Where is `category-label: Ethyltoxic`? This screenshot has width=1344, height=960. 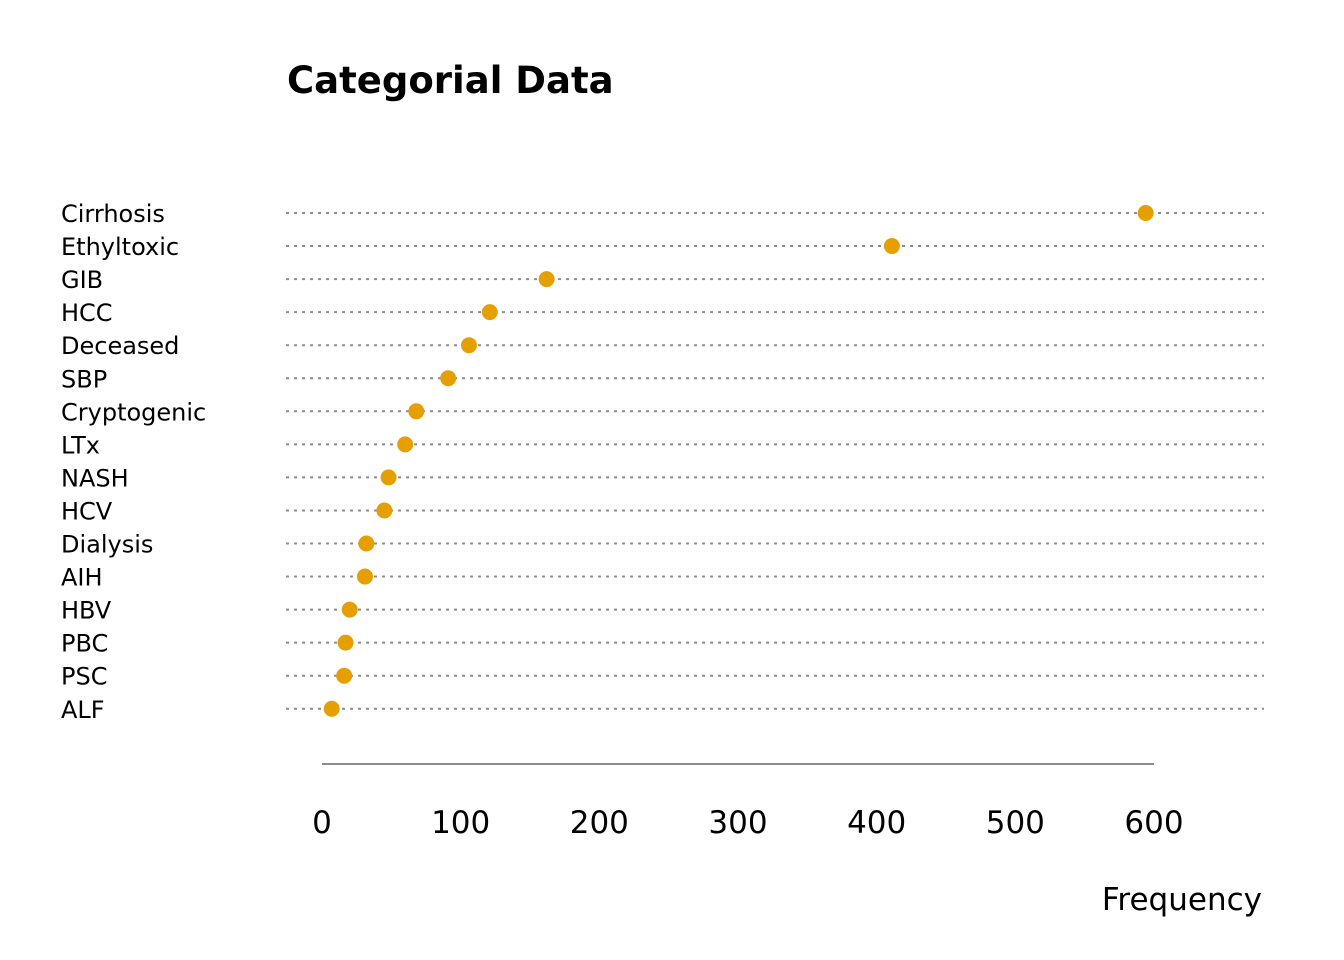
category-label: Ethyltoxic is located at coordinates (120, 247).